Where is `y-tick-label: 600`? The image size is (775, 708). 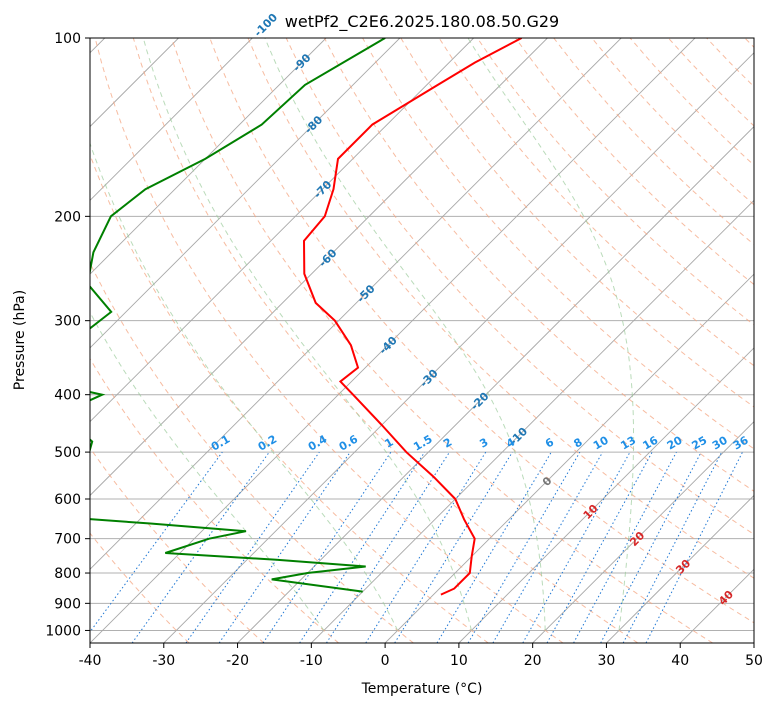 y-tick-label: 600 is located at coordinates (67, 500).